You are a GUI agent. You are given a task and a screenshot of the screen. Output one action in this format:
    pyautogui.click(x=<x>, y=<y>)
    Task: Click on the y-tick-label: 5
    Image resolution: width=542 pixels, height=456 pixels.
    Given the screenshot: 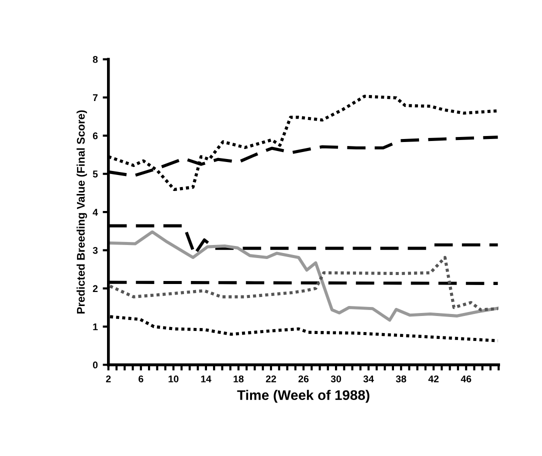 What is the action you would take?
    pyautogui.click(x=95, y=174)
    